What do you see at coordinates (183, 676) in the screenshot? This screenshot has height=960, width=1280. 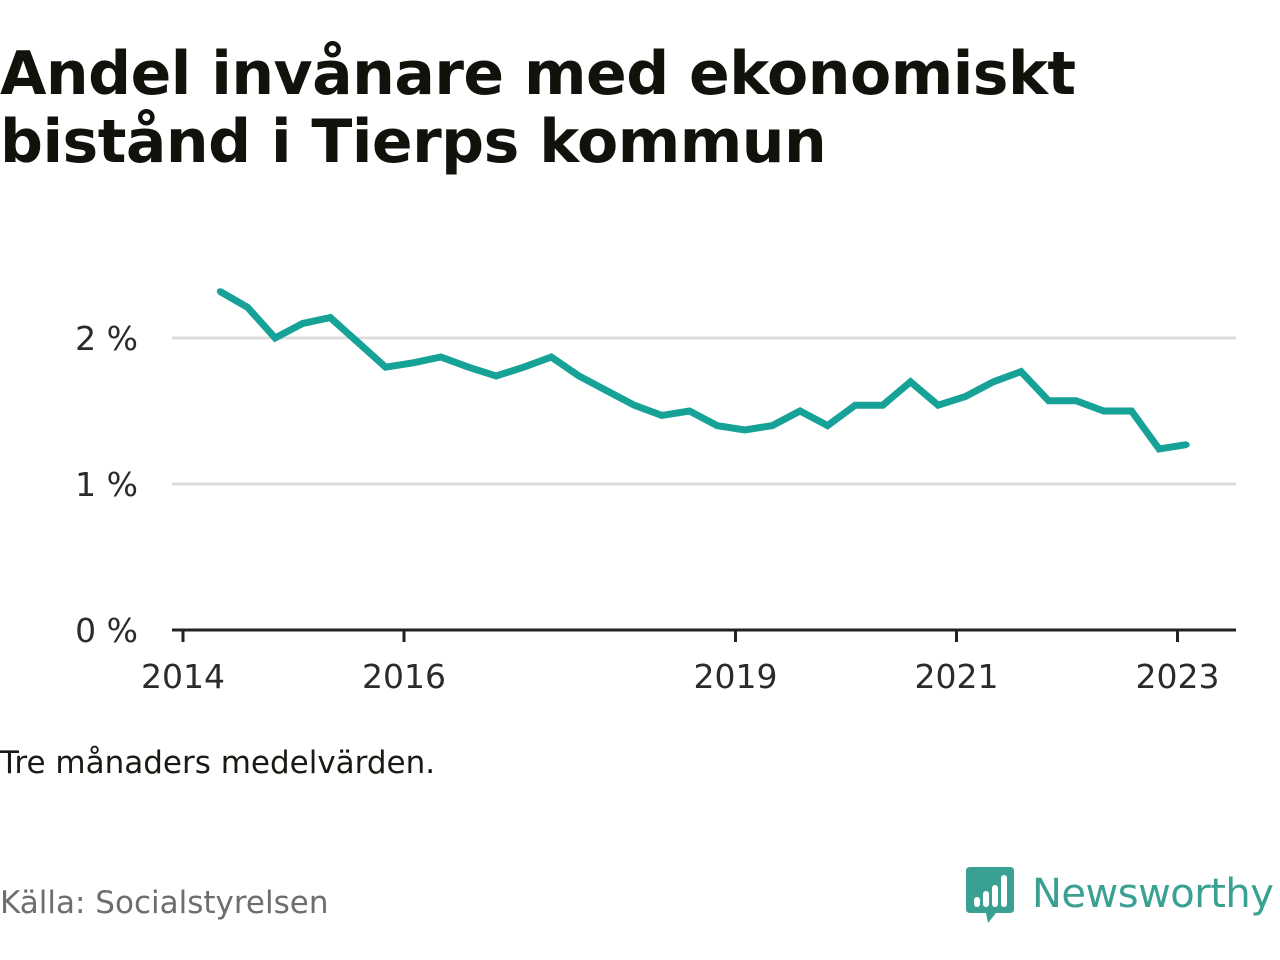 I see `x-tick-label: 2014` at bounding box center [183, 676].